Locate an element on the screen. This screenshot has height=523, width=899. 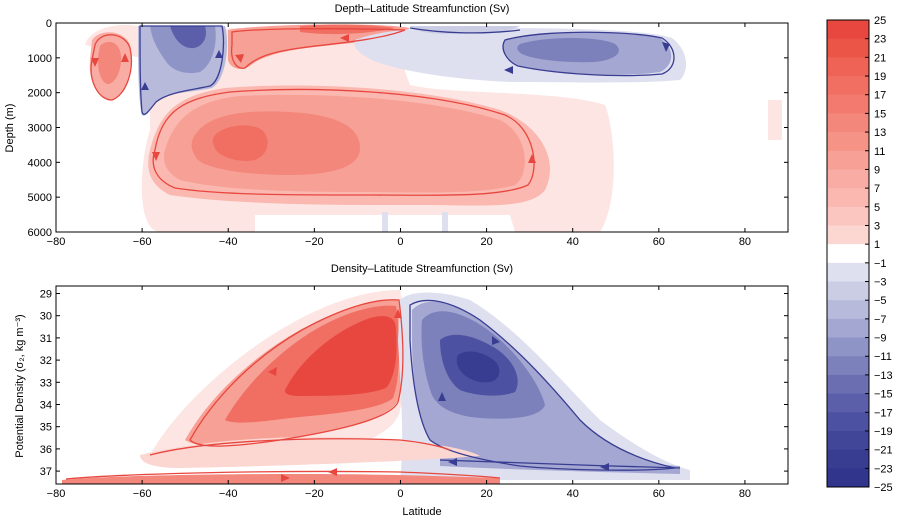
bottom-xtick-label: 20 is located at coordinates (486, 494).